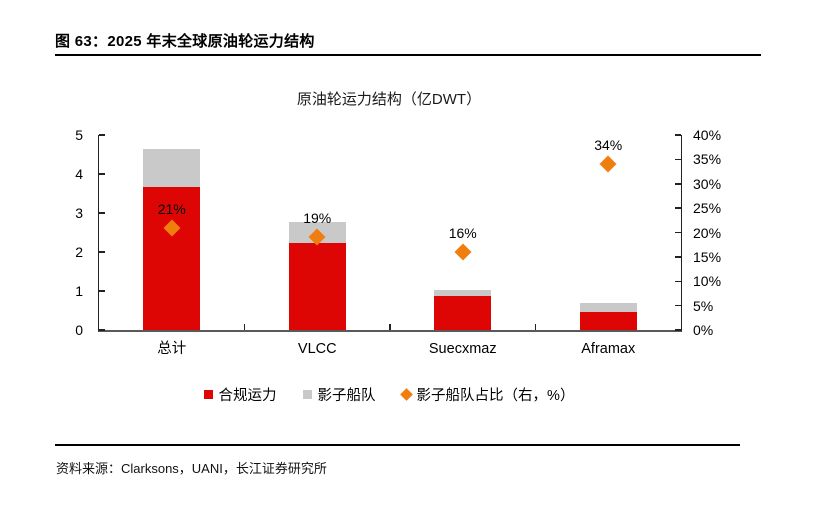 The width and height of the screenshot is (815, 505). I want to click on right-axis-tick-label: 10%, so click(707, 281).